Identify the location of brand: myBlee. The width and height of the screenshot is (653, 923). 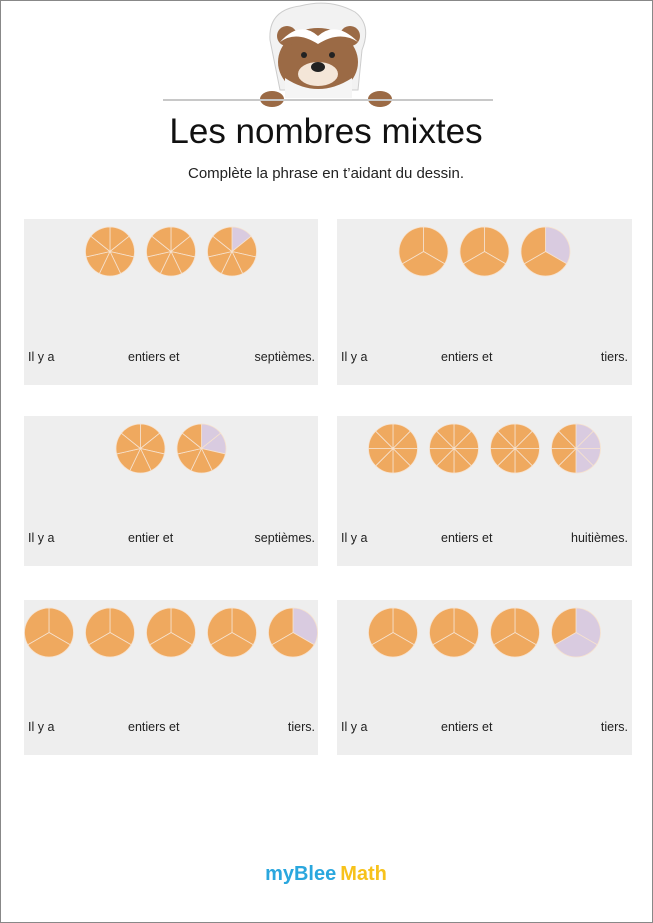
(300, 874).